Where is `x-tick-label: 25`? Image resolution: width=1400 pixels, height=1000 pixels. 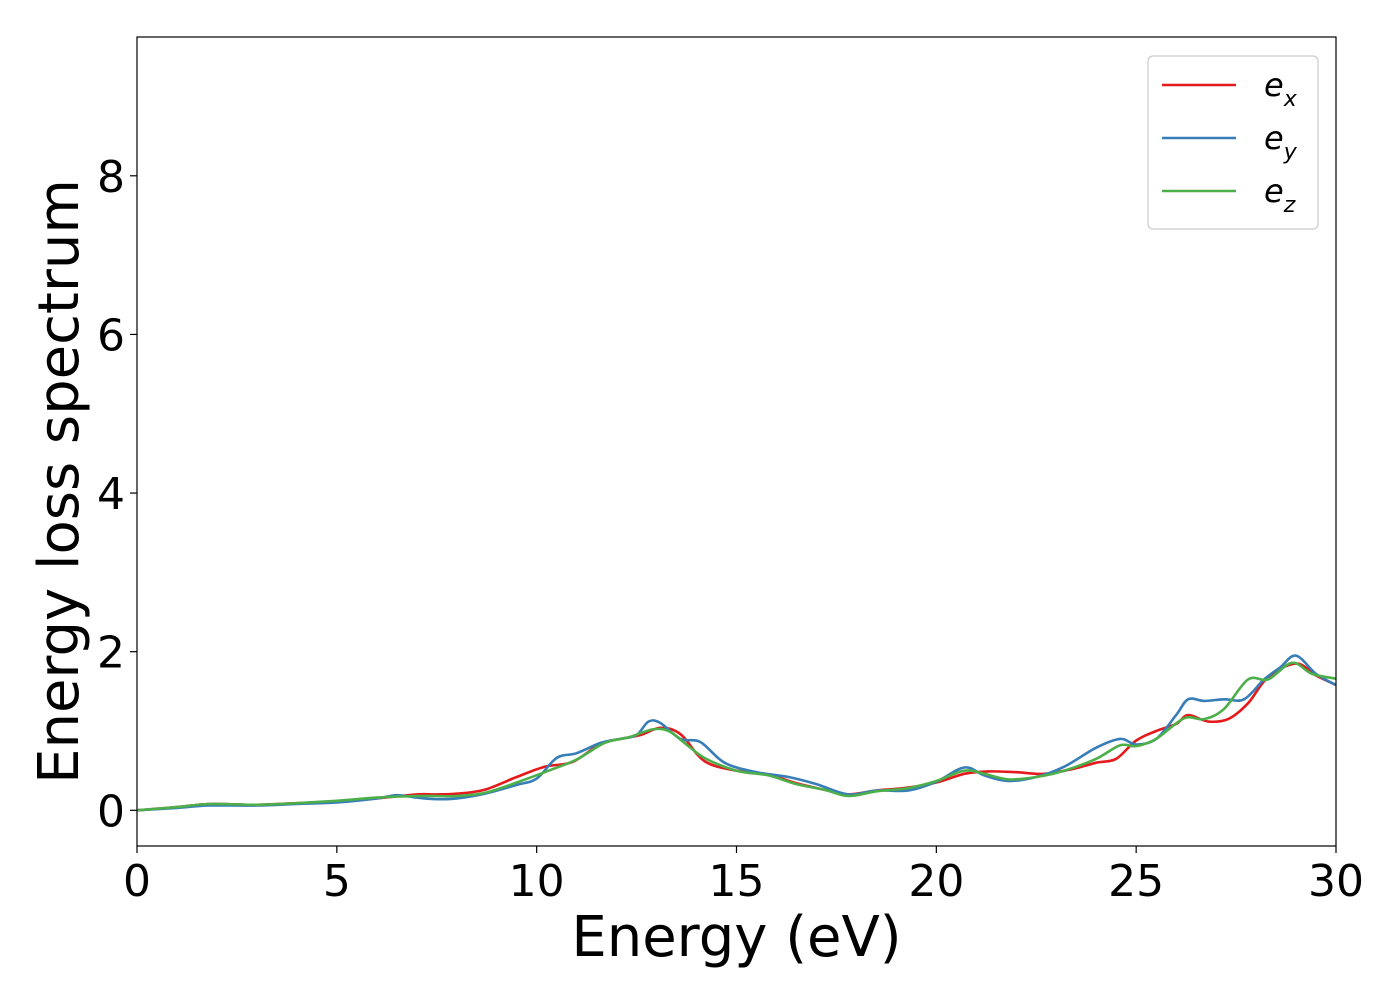 x-tick-label: 25 is located at coordinates (1136, 881).